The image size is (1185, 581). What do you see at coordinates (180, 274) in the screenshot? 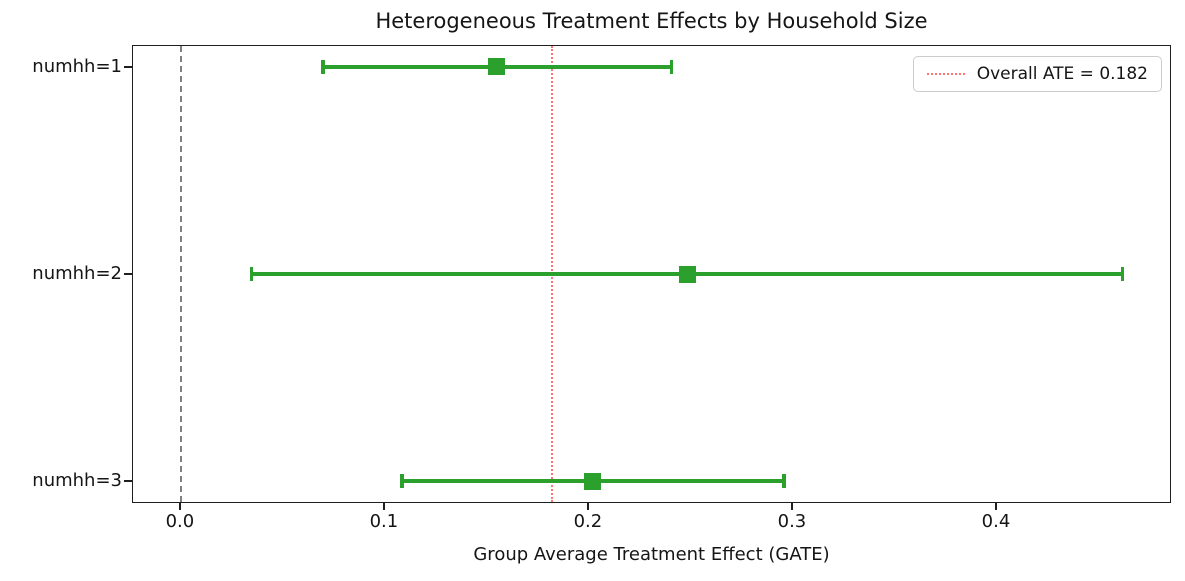
I see `zero-line` at bounding box center [180, 274].